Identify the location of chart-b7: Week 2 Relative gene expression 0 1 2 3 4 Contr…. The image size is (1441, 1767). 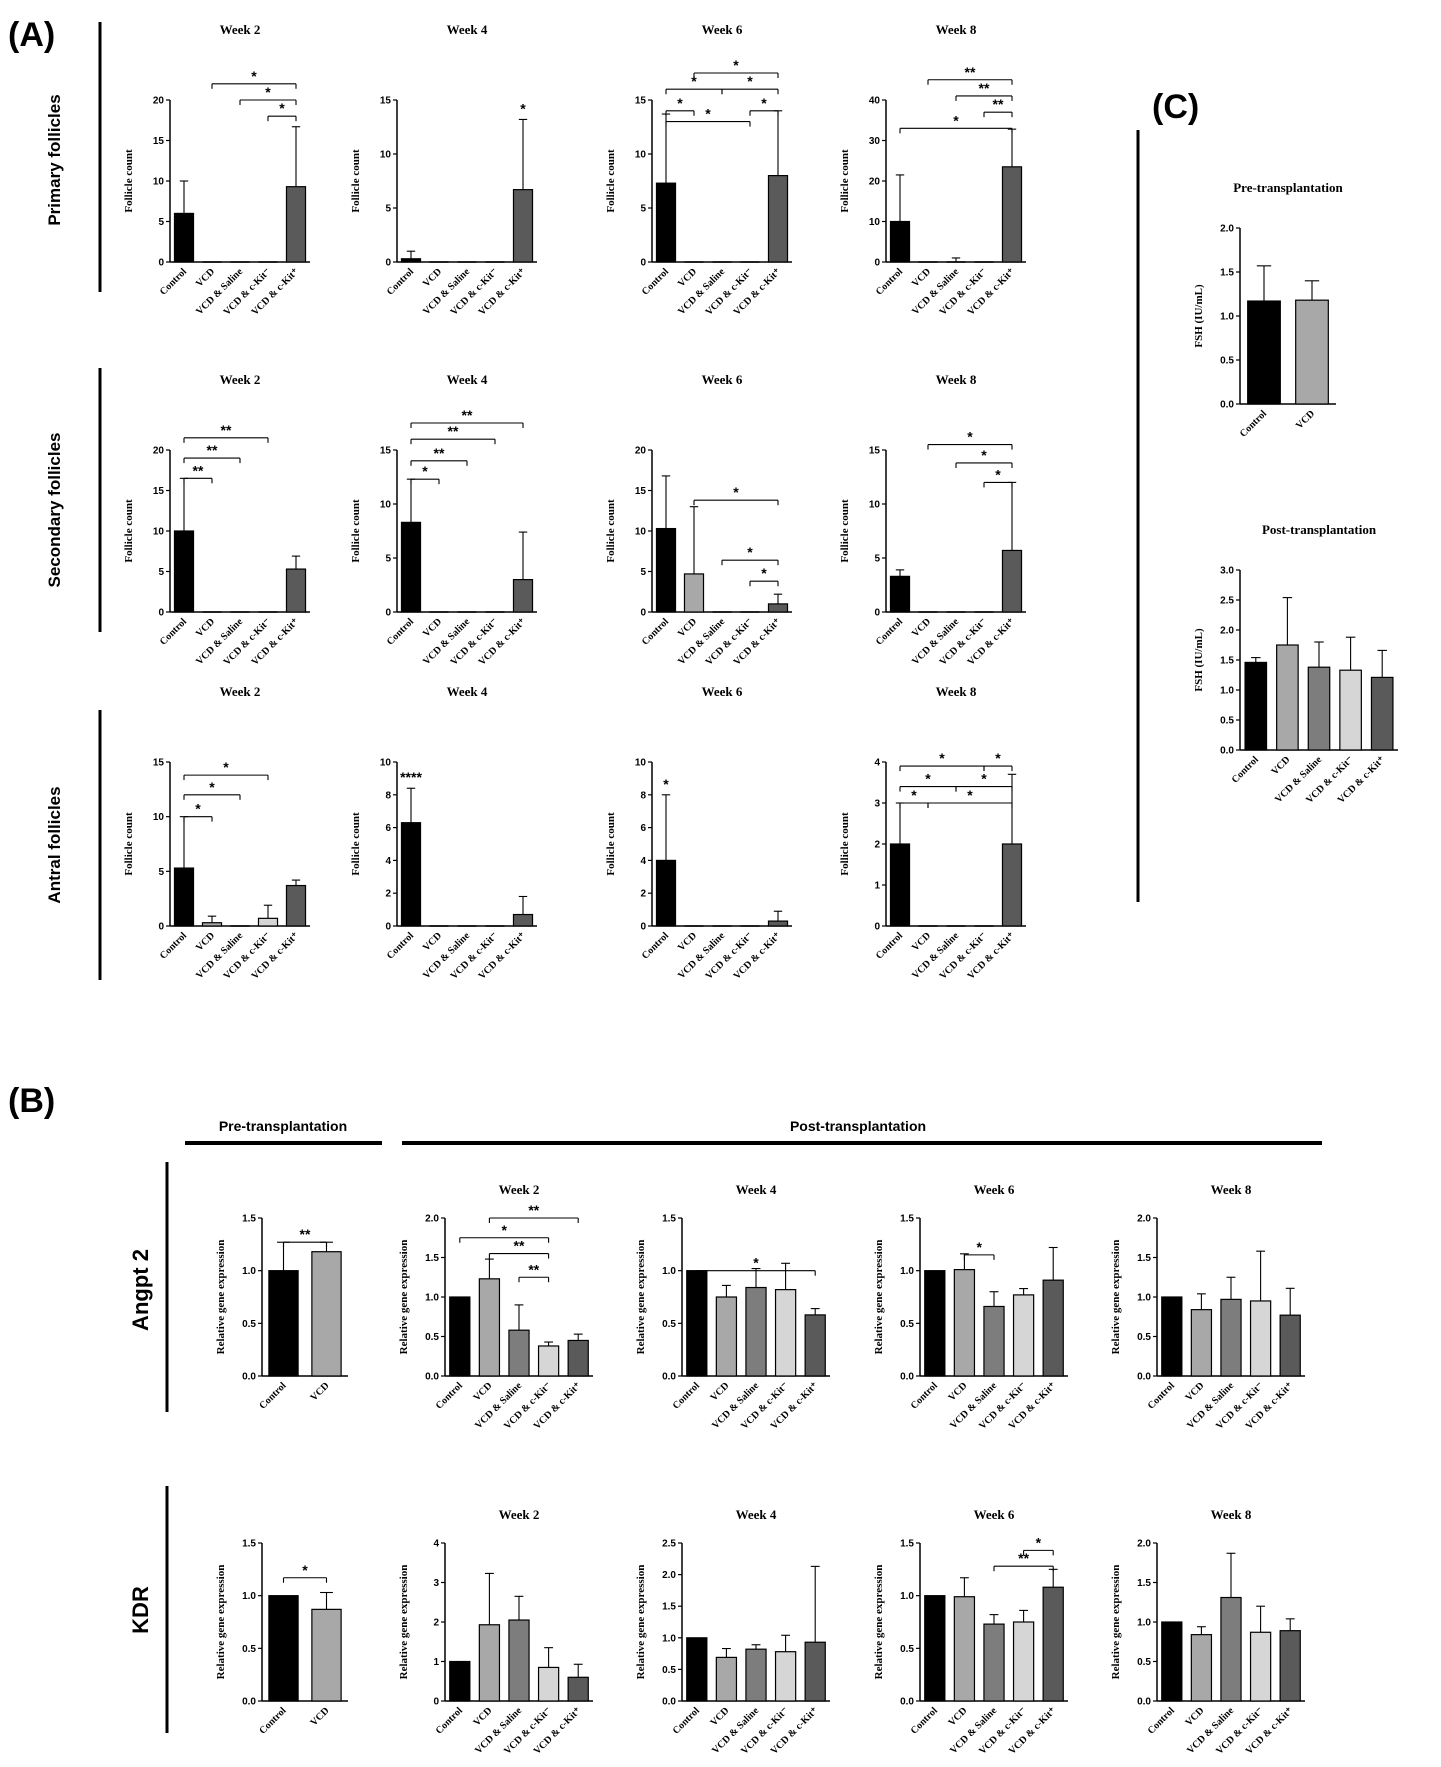
(495, 1632).